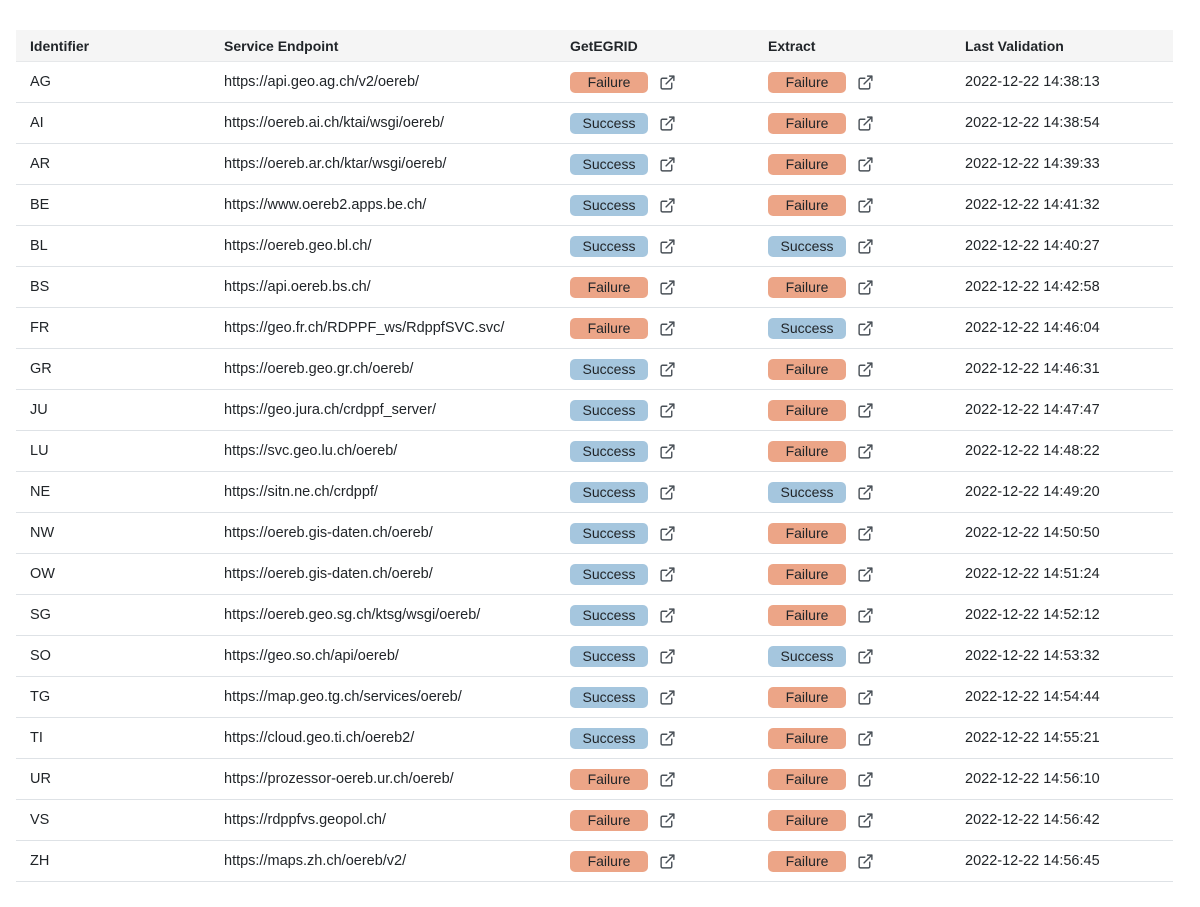 This screenshot has width=1200, height=907. Describe the element at coordinates (609, 287) in the screenshot. I see `getegrid-status-badge: Failure` at that location.